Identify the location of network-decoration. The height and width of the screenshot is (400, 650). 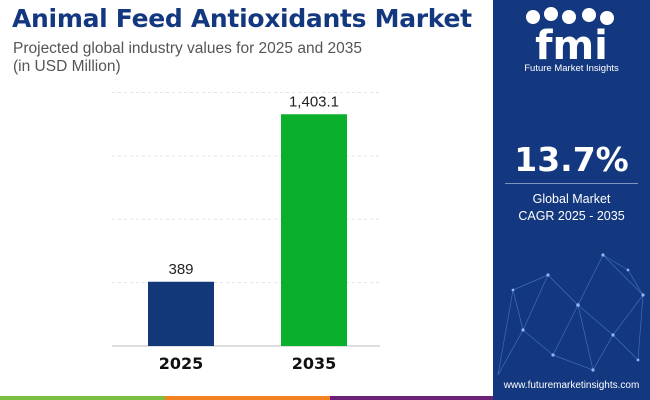
(571, 314).